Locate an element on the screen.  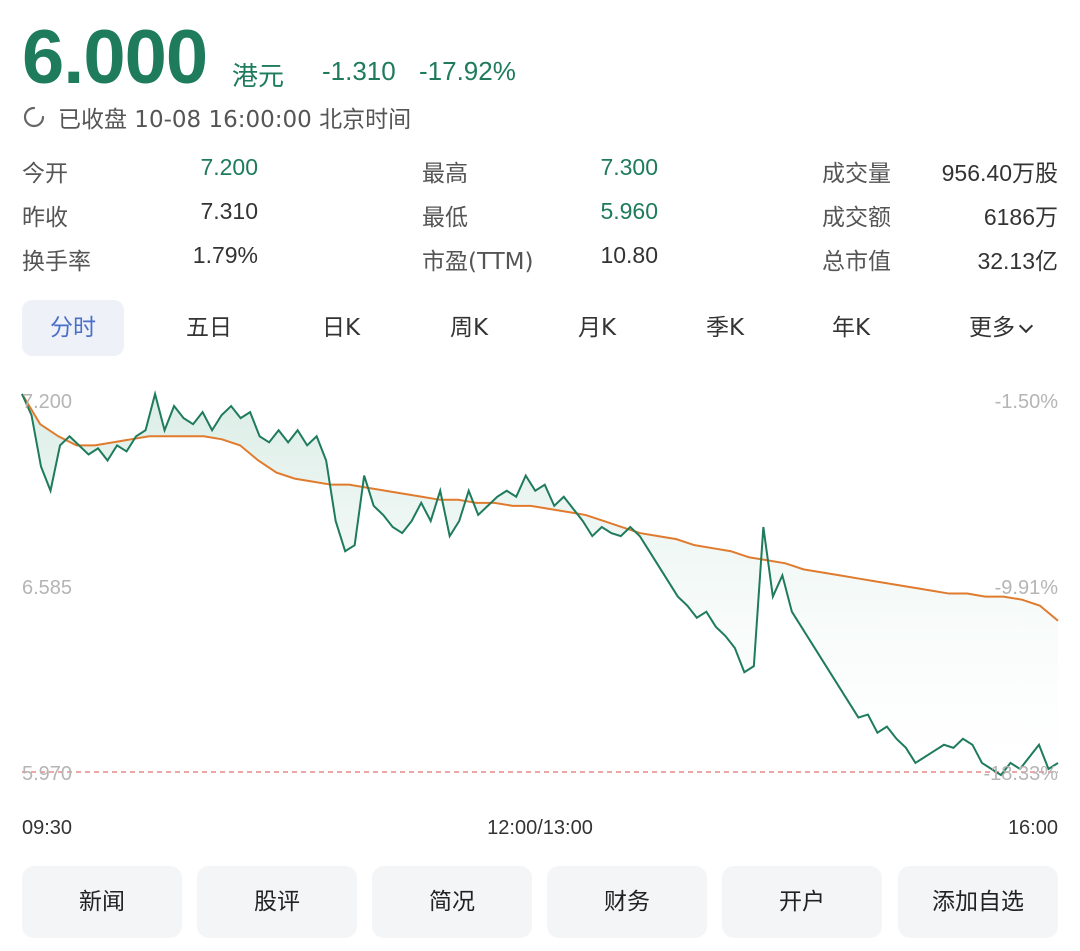
low-value: 5.960 is located at coordinates (629, 211).